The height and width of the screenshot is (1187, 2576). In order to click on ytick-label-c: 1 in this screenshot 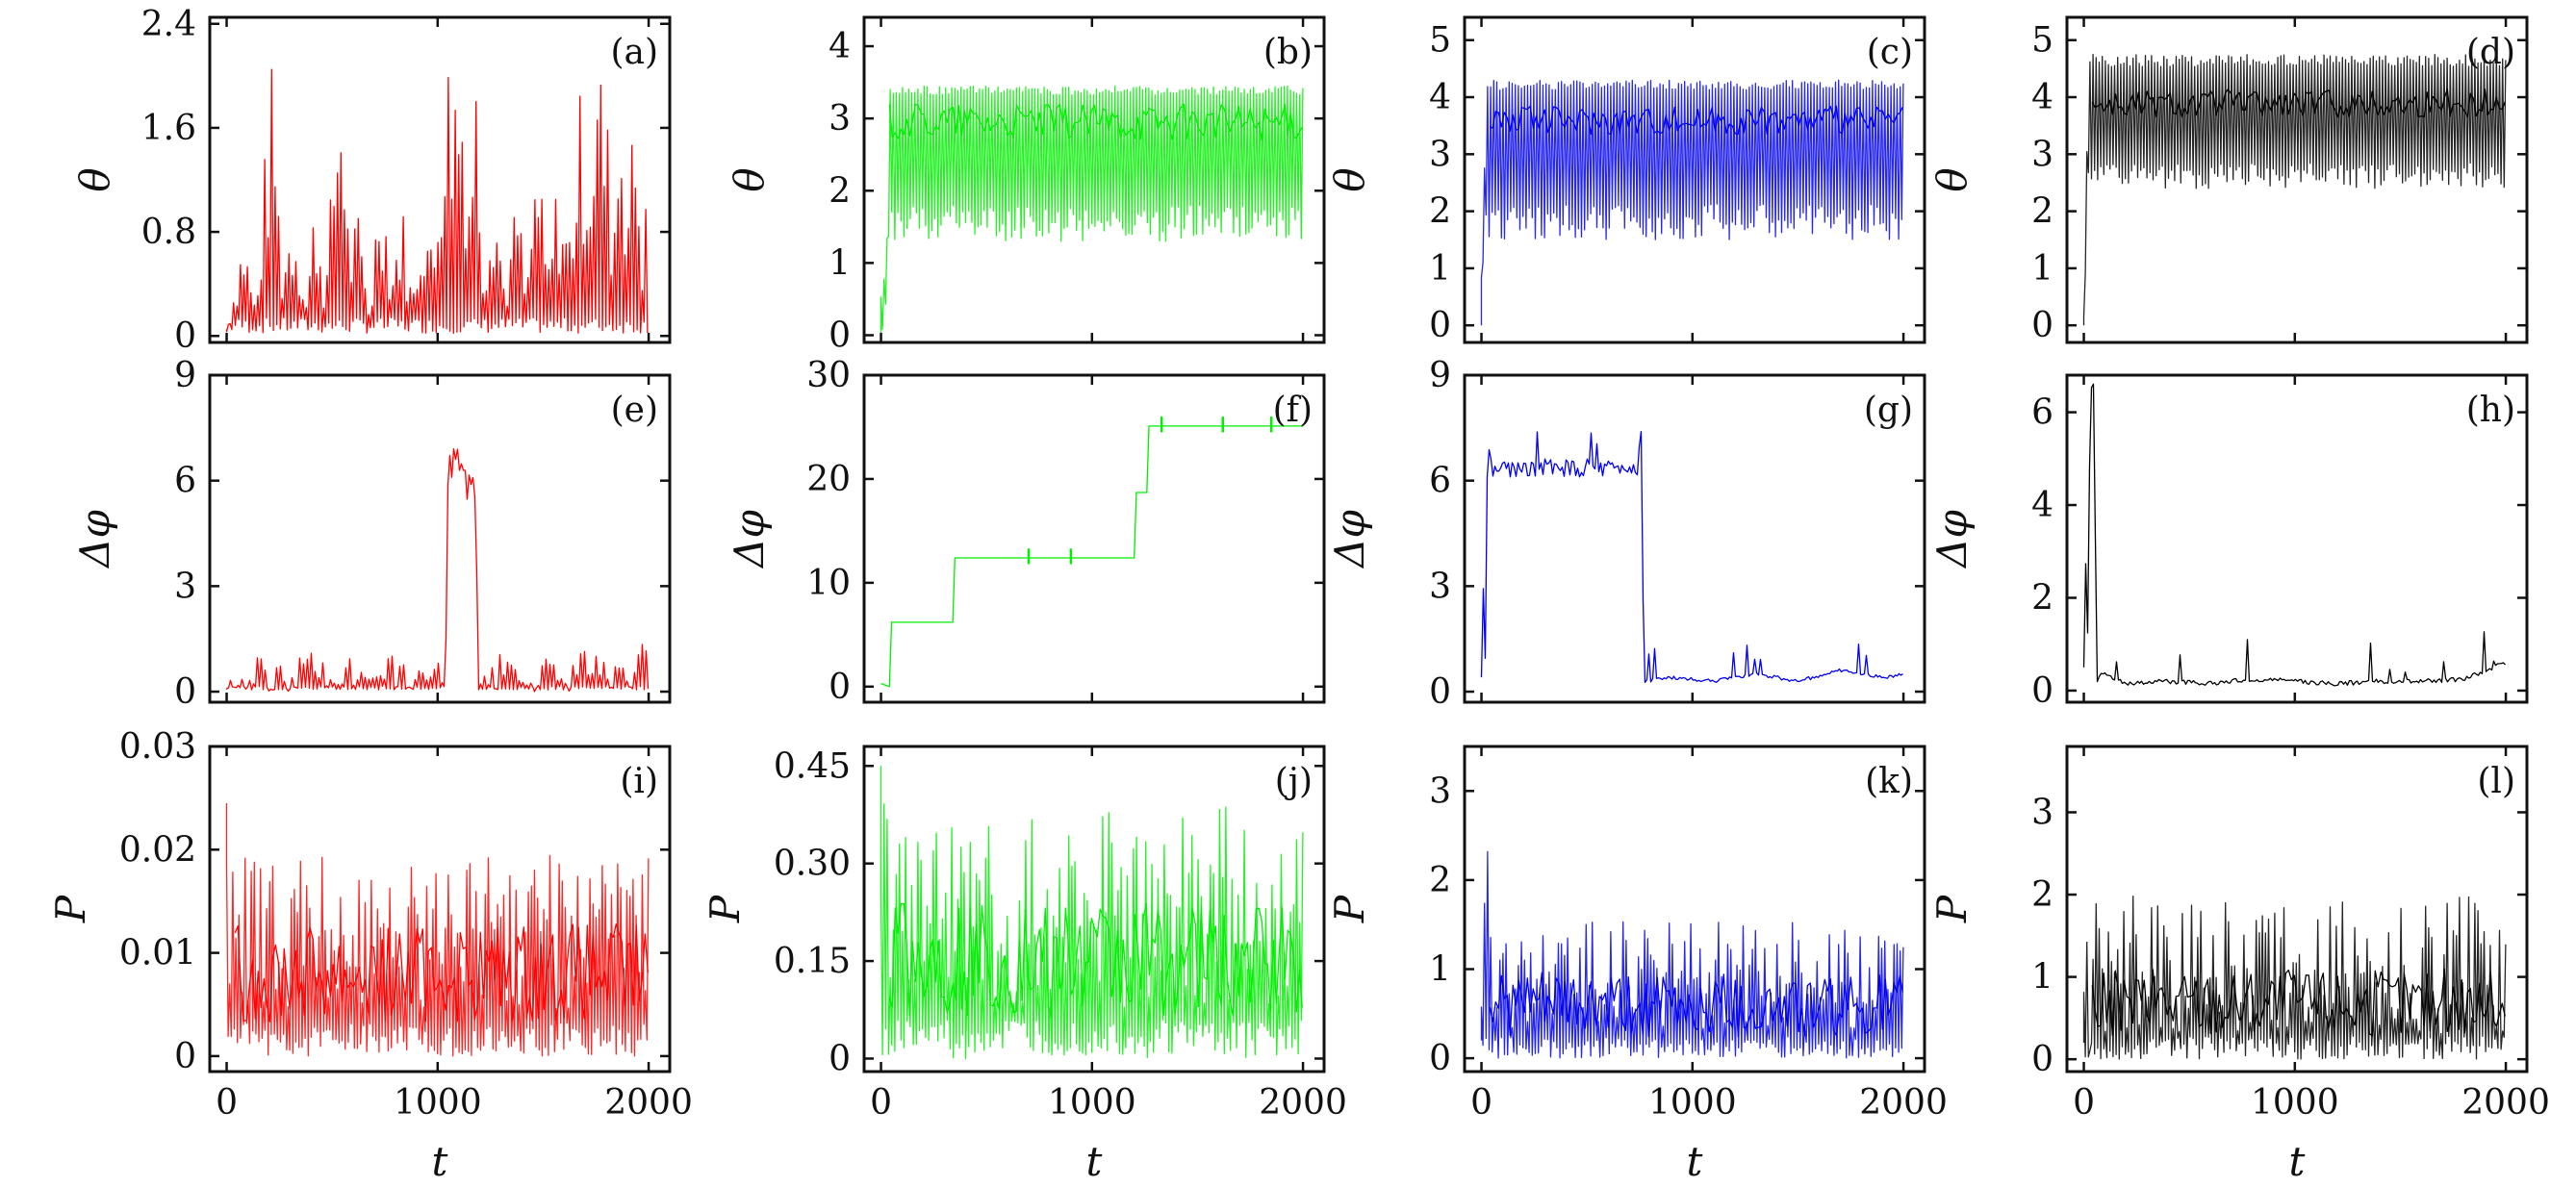, I will do `click(1440, 269)`.